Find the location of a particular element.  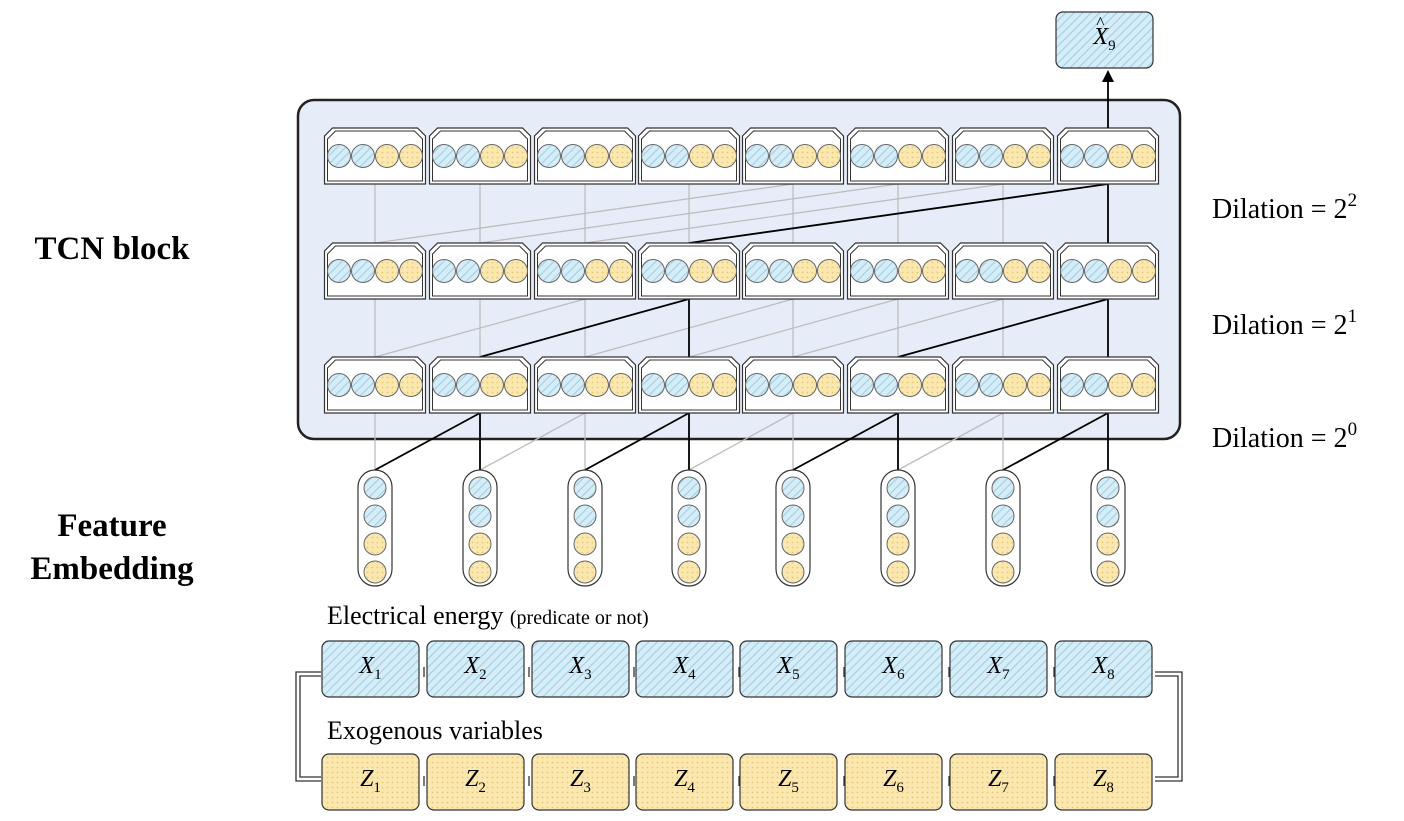

z-input-label: Z7 is located at coordinates (998, 781).